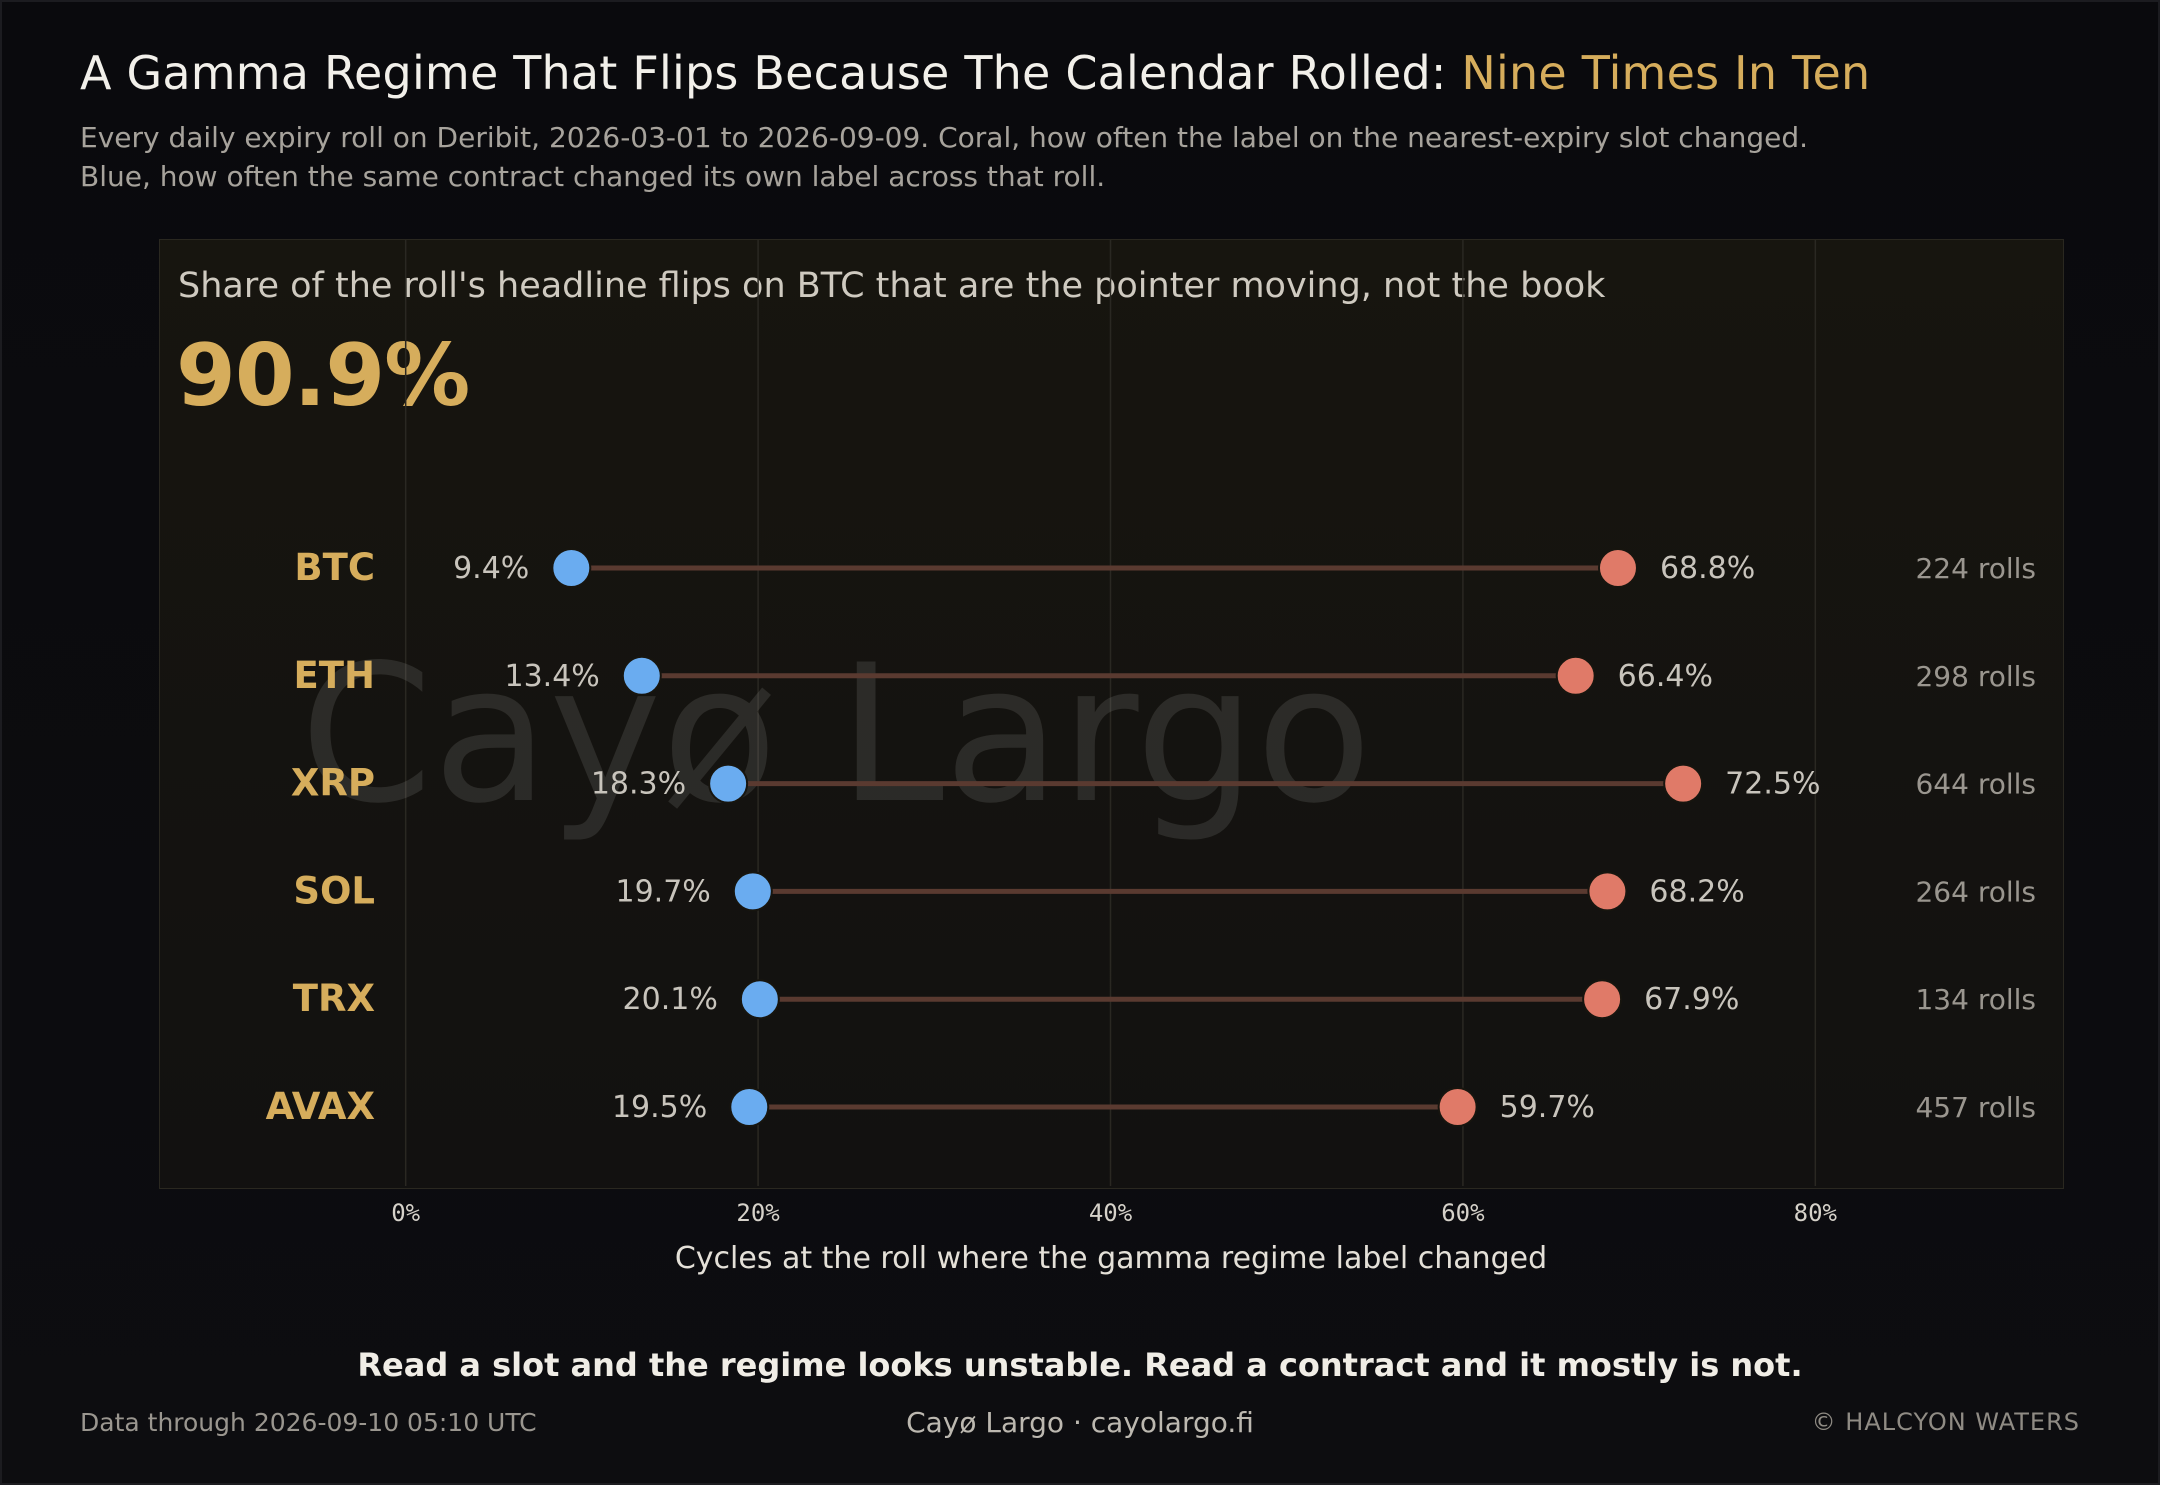 This screenshot has height=1485, width=2160. Describe the element at coordinates (1111, 1213) in the screenshot. I see `x-tick-label: 40%` at that location.